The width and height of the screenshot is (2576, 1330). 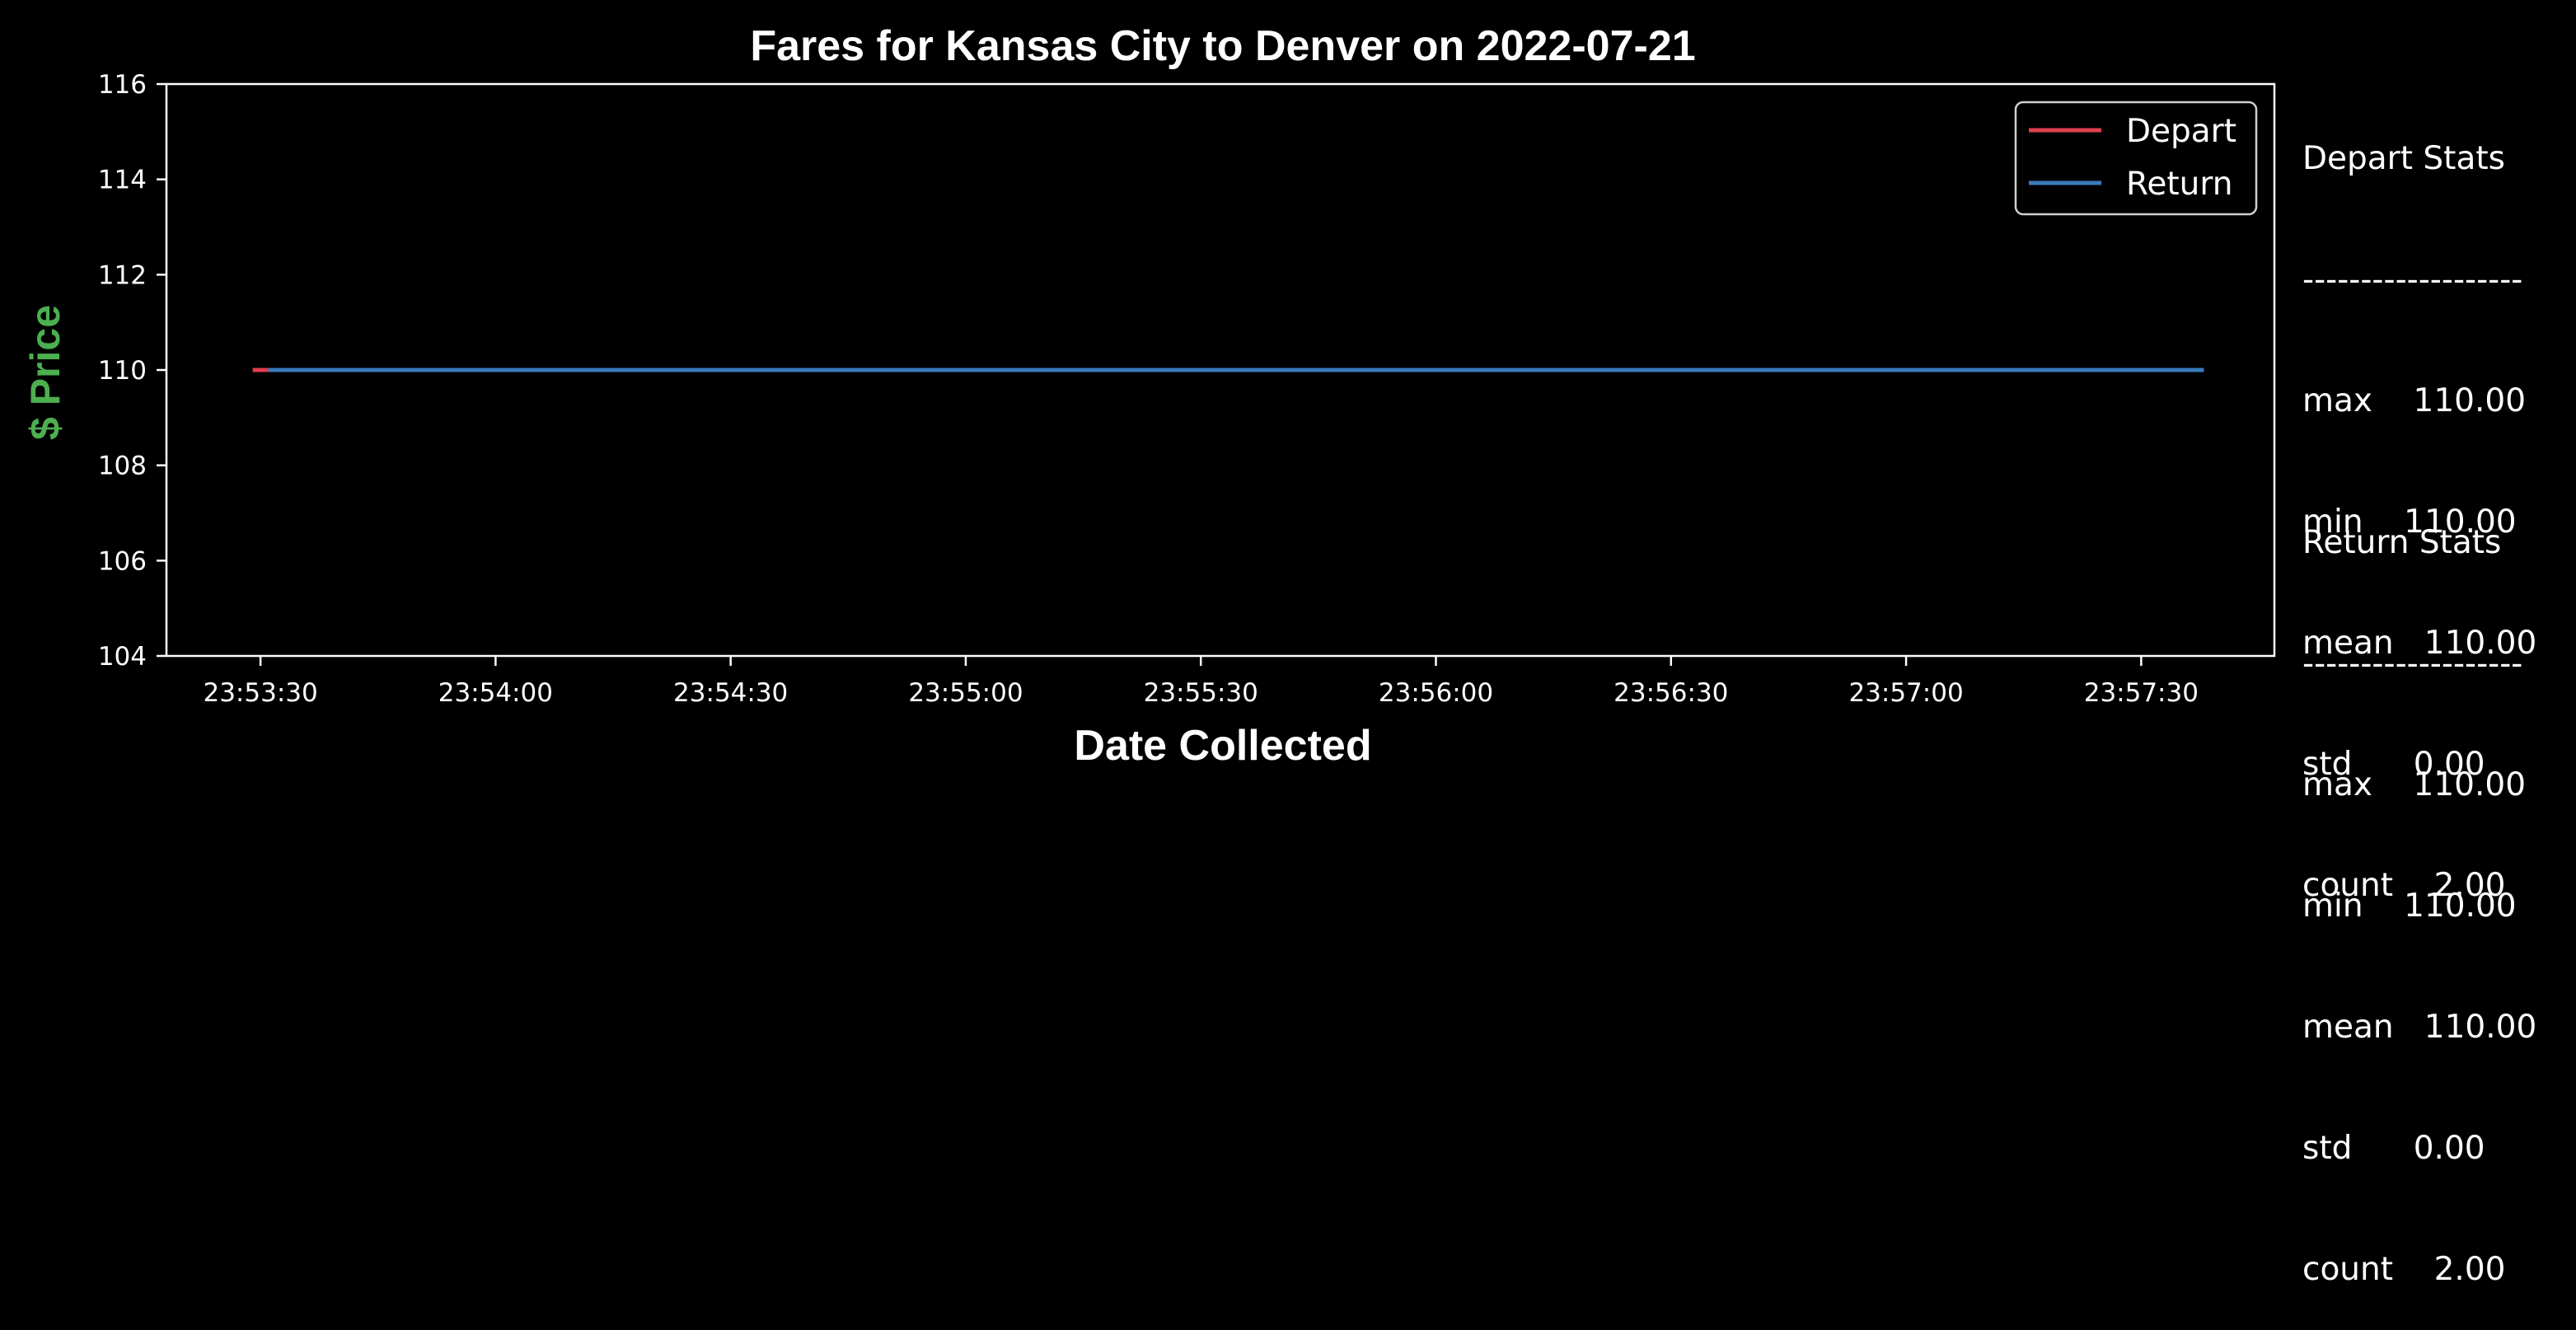 What do you see at coordinates (1671, 693) in the screenshot?
I see `x-tick-label: 23:56:30` at bounding box center [1671, 693].